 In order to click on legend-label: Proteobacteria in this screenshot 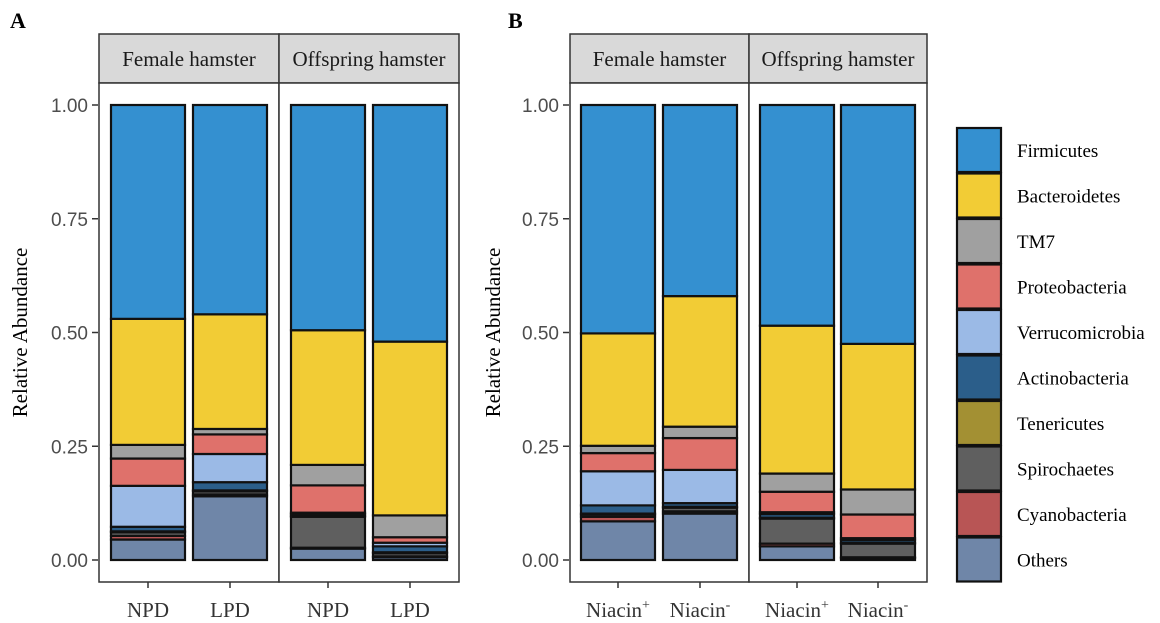, I will do `click(1072, 288)`.